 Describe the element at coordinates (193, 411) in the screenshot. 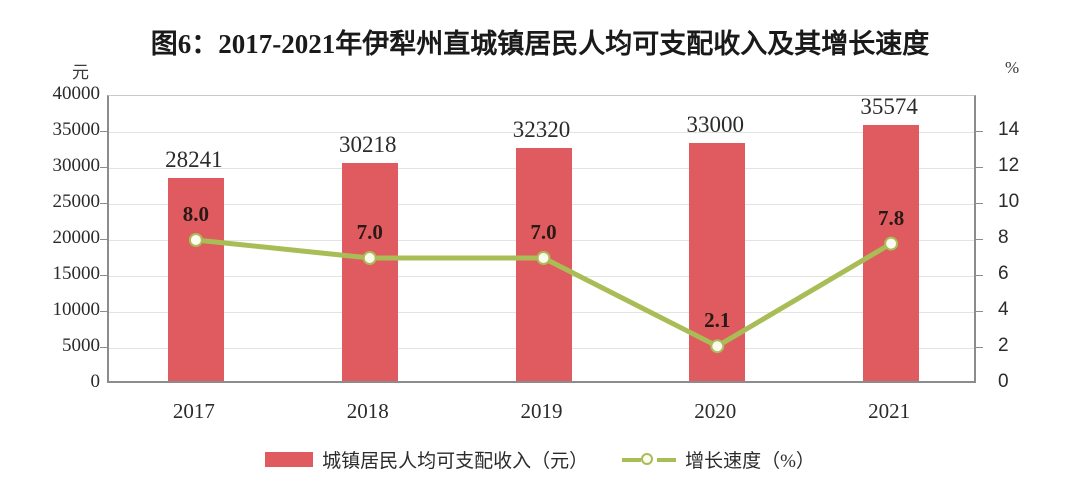

I see `x-axis-tick-label: 2017` at that location.